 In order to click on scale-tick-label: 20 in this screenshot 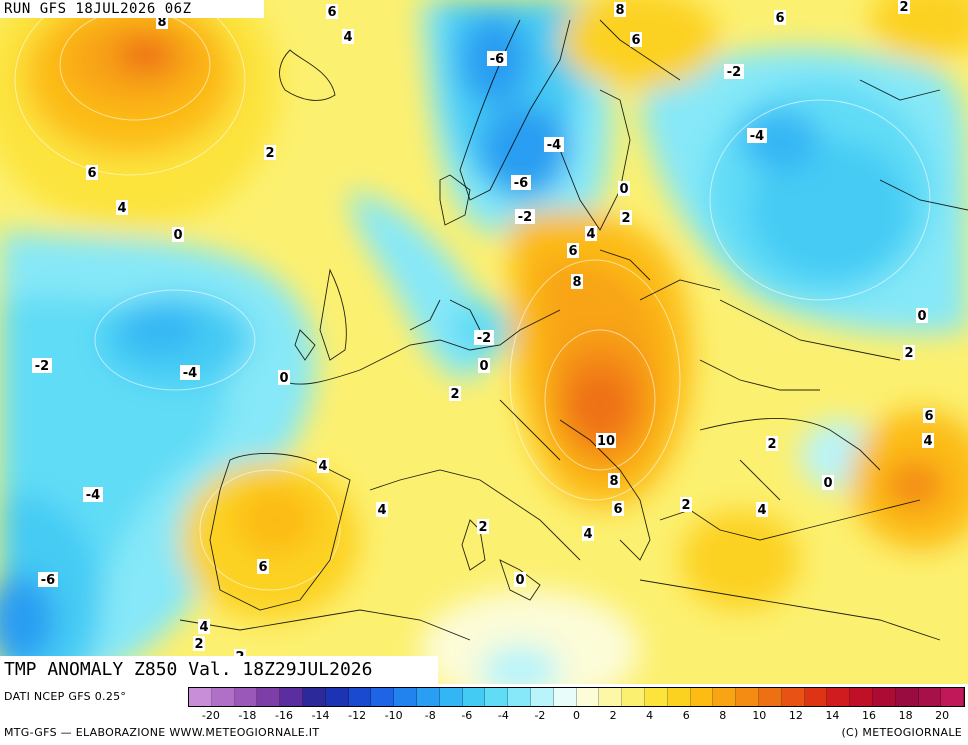, I will do `click(942, 715)`.